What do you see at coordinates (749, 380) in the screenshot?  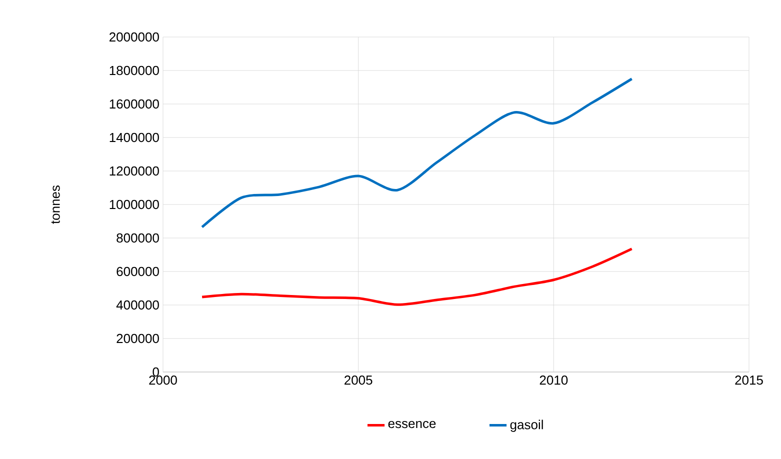 I see `x-tick-label: 2015` at bounding box center [749, 380].